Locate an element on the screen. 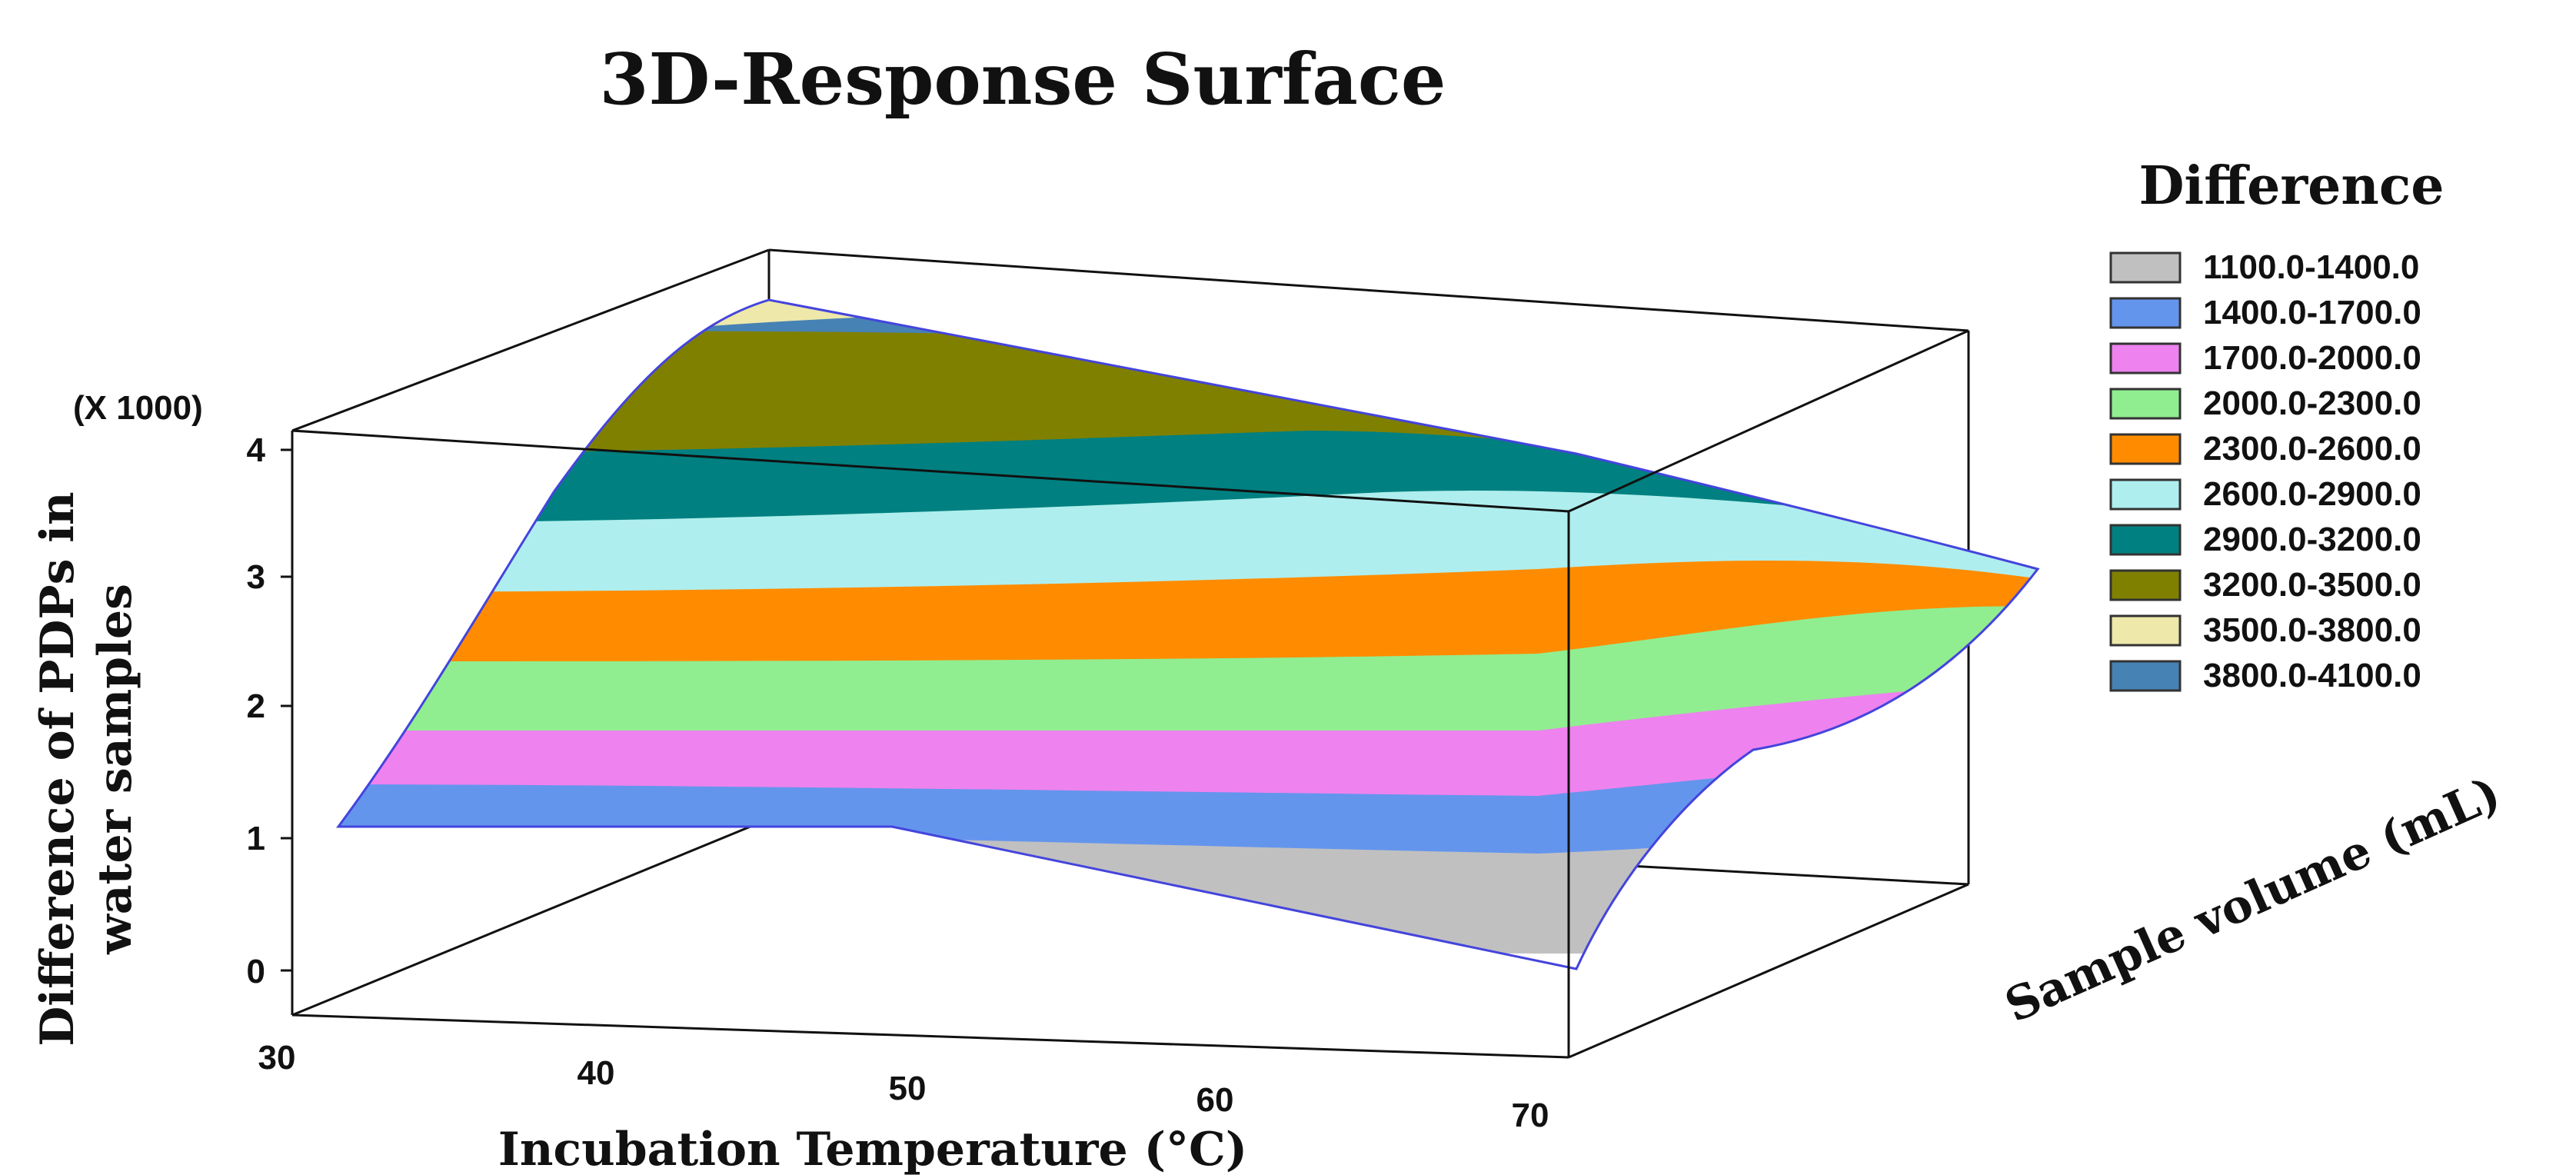 This screenshot has height=1175, width=2576. z-axis-label-line1: Difference of PDPs in is located at coordinates (58, 768).